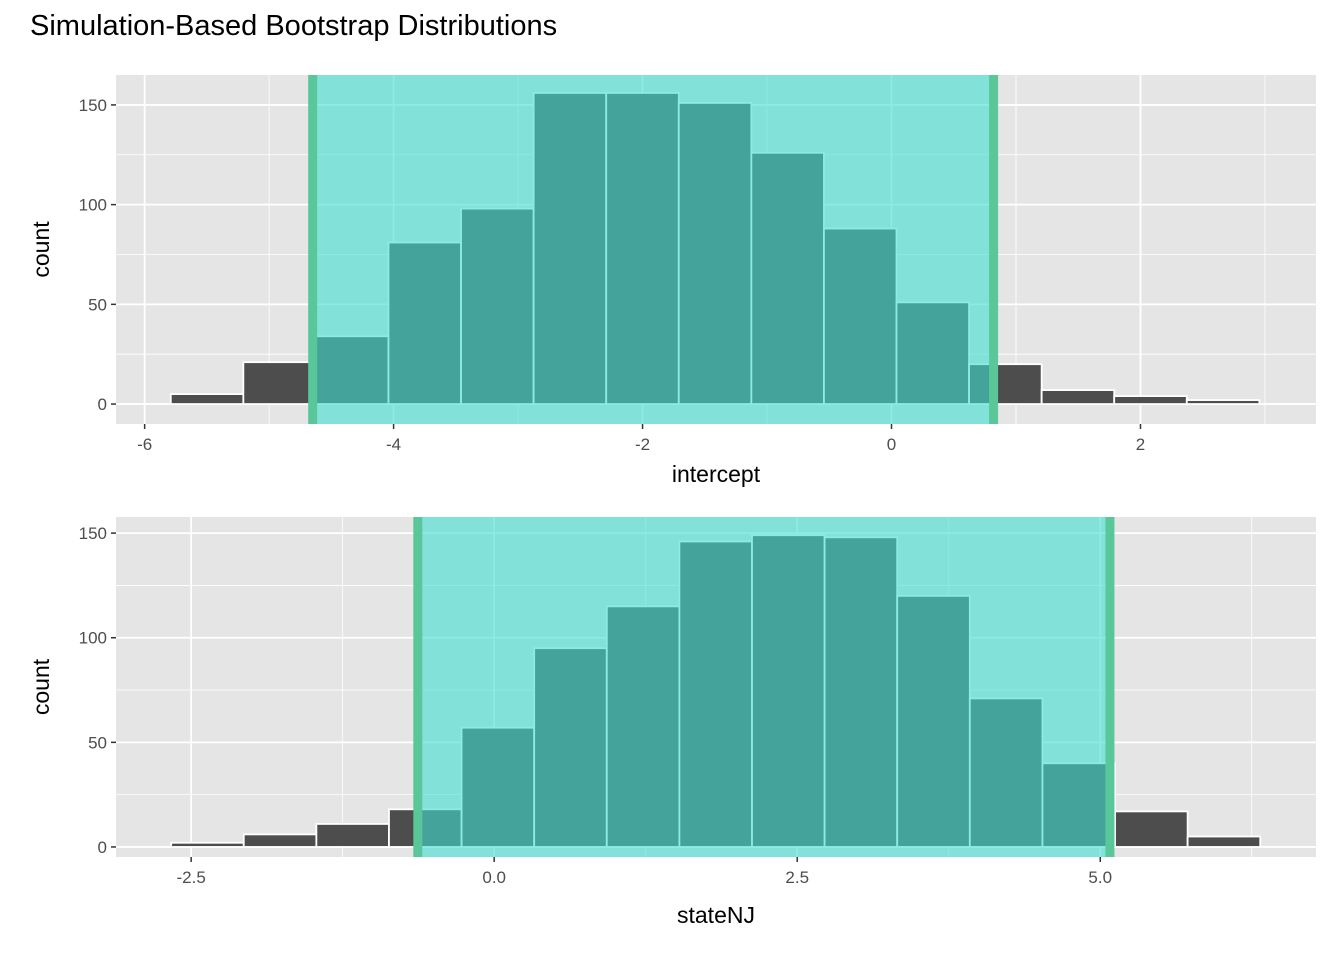 This screenshot has width=1344, height=960. I want to click on x-tick-label: -2, so click(642, 444).